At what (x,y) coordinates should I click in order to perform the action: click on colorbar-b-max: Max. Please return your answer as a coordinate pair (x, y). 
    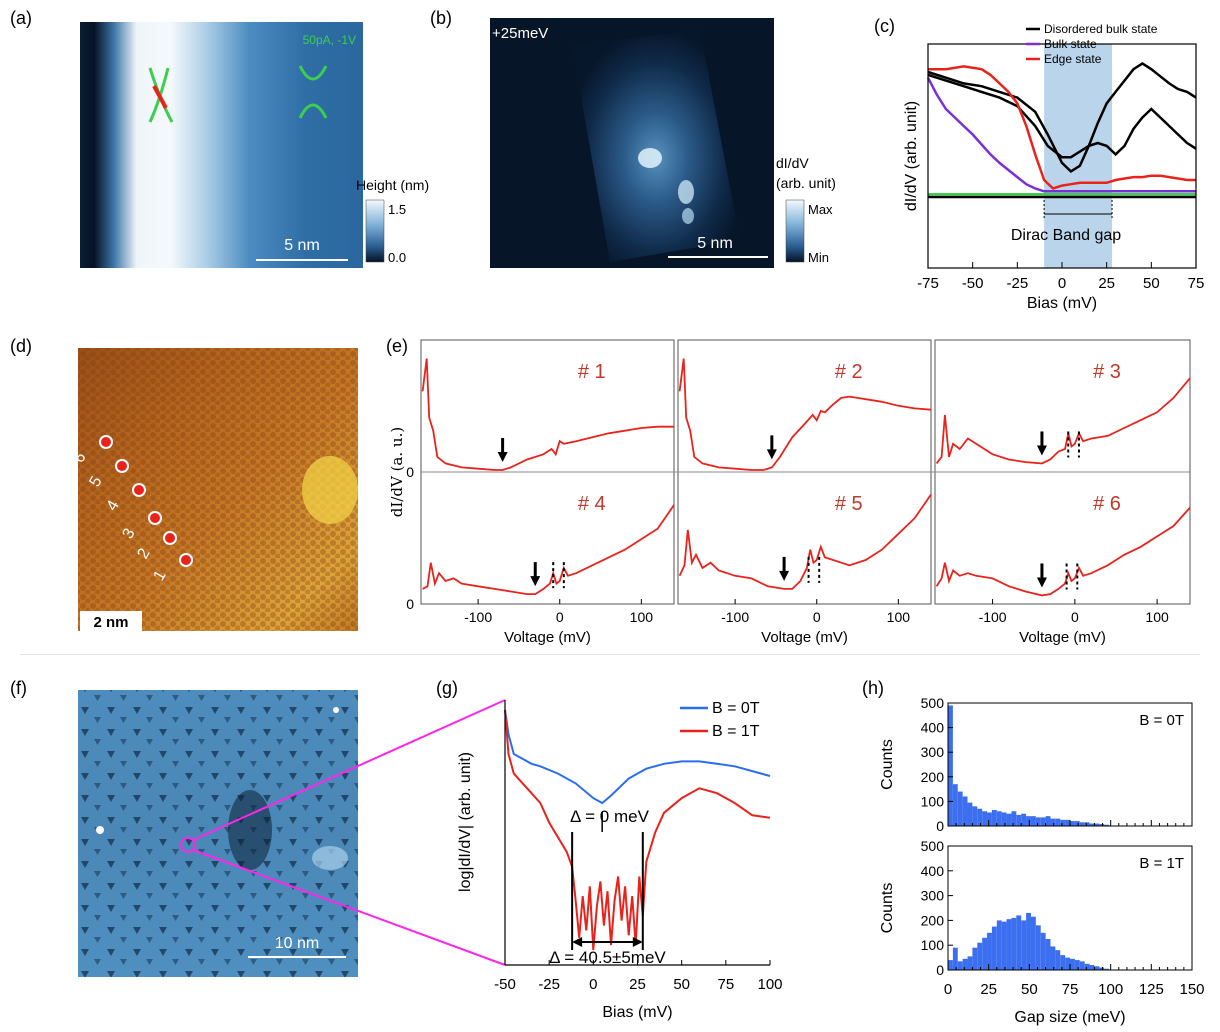
    Looking at the image, I should click on (820, 209).